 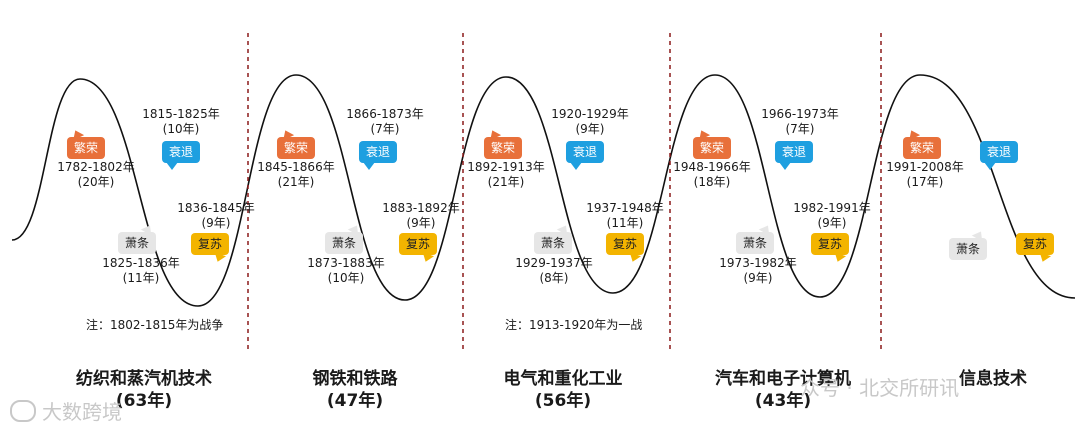 What do you see at coordinates (296, 174) in the screenshot?
I see `boom-period: 1845-1866年 (21年)` at bounding box center [296, 174].